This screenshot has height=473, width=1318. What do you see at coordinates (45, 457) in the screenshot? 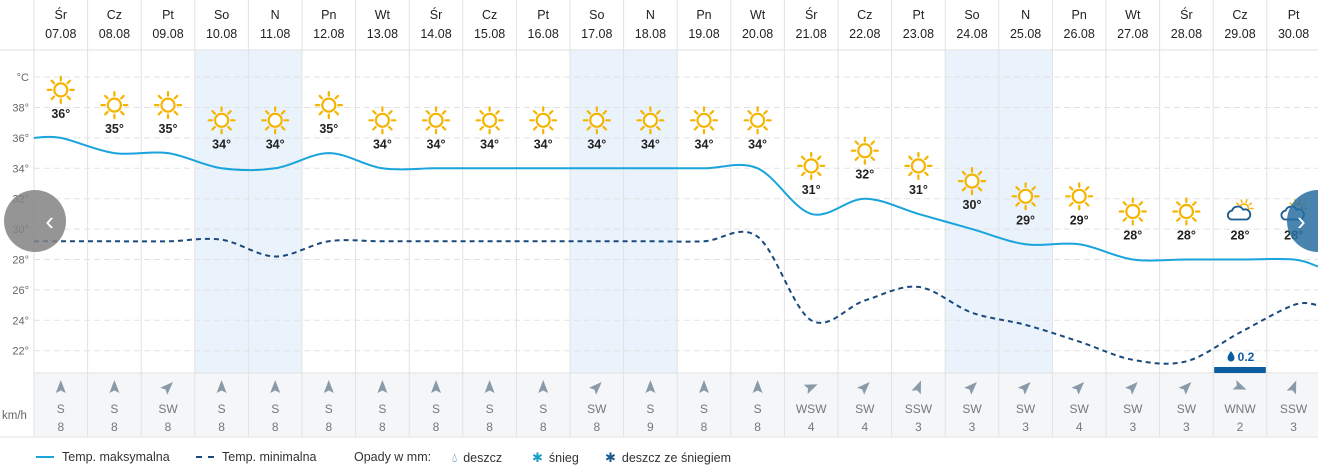
I see `legend-swatch-max` at bounding box center [45, 457].